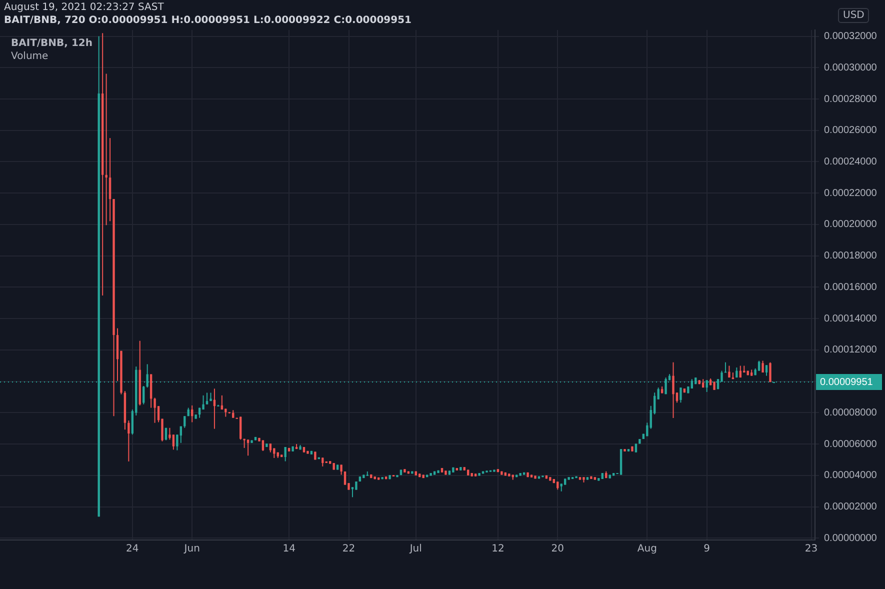  I want to click on y-tick-label: 0.00002000, so click(851, 507).